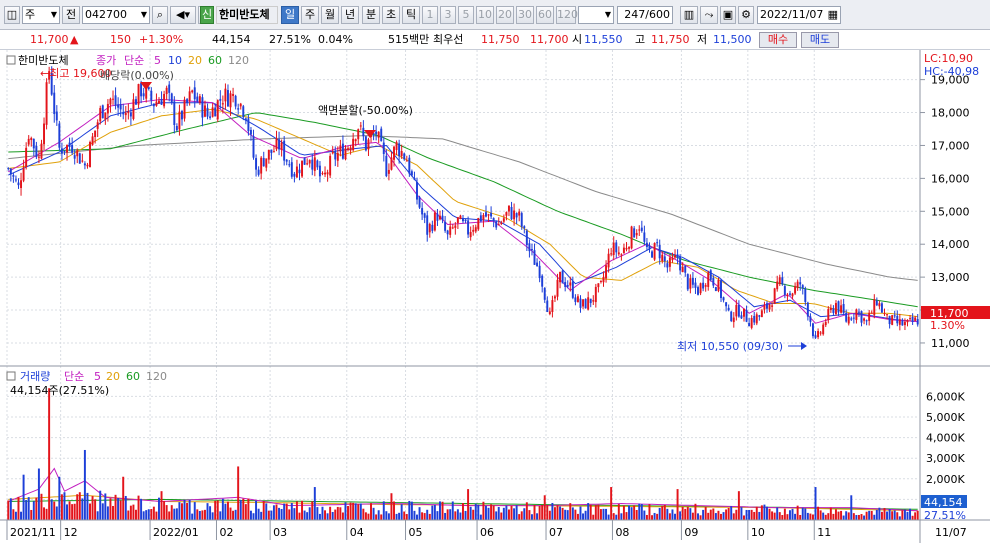 The width and height of the screenshot is (990, 543). I want to click on count-field: 247/600, so click(645, 15).